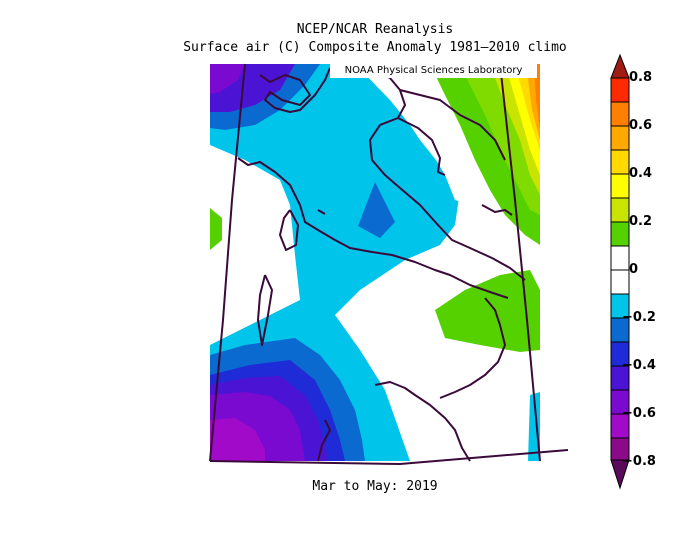 The height and width of the screenshot is (542, 700). Describe the element at coordinates (227, 262) in the screenshot. I see `map-edge-west` at that location.